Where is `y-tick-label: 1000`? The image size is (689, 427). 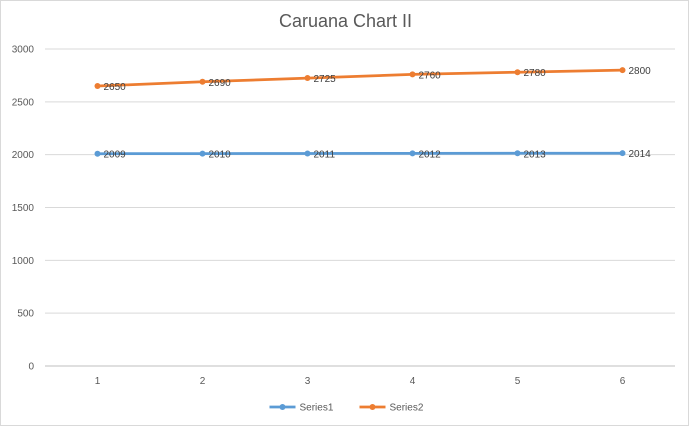
y-tick-label: 1000 is located at coordinates (23, 261).